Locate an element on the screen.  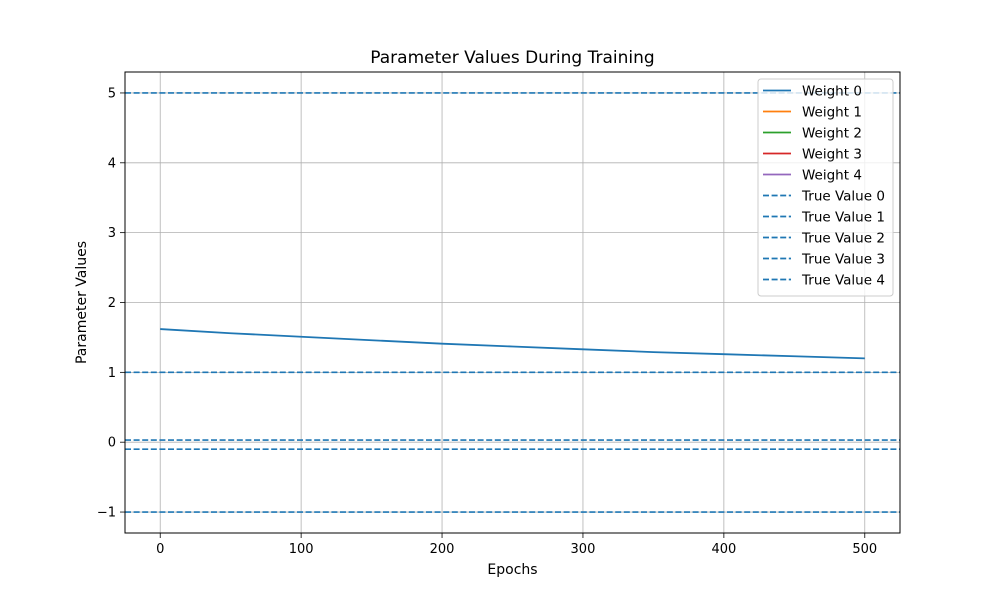
y-tick-label: 1 is located at coordinates (112, 373).